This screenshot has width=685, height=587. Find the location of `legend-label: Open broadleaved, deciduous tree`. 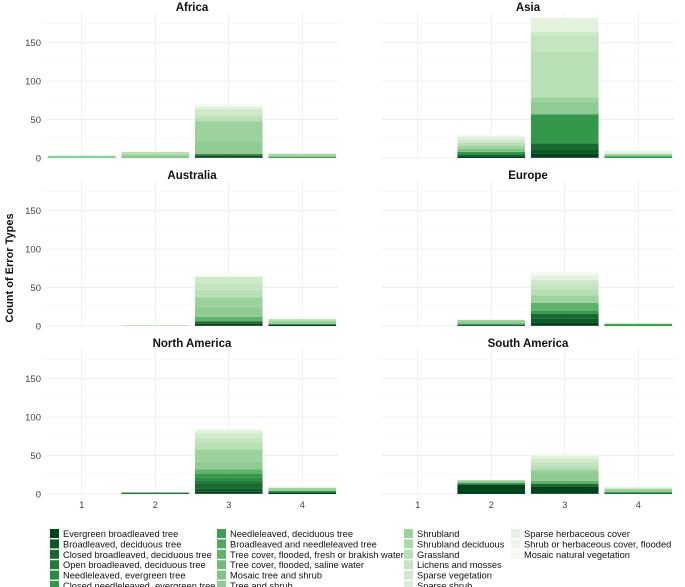

legend-label: Open broadleaved, deciduous tree is located at coordinates (134, 565).